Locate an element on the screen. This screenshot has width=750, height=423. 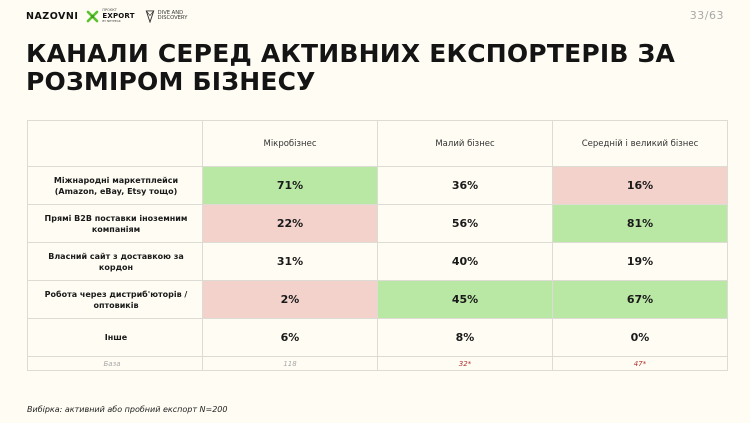
table-cell: 67% is located at coordinates (640, 299).